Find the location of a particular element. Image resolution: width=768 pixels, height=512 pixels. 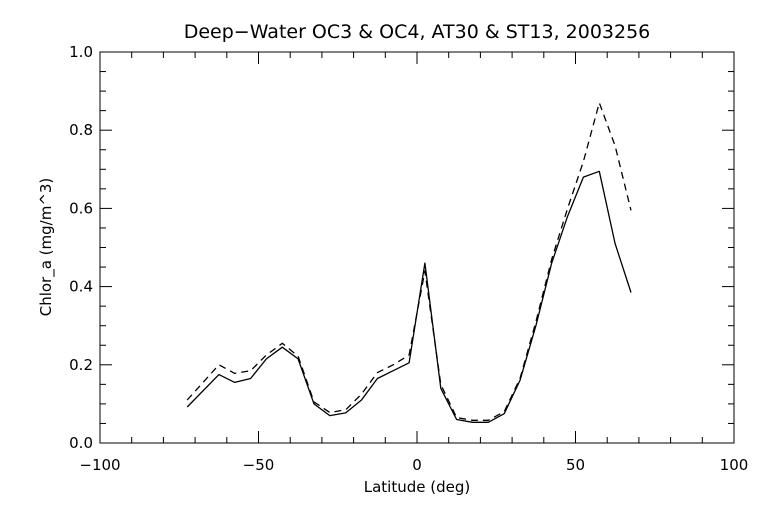

y-tick-label: 0.2 is located at coordinates (81, 365).